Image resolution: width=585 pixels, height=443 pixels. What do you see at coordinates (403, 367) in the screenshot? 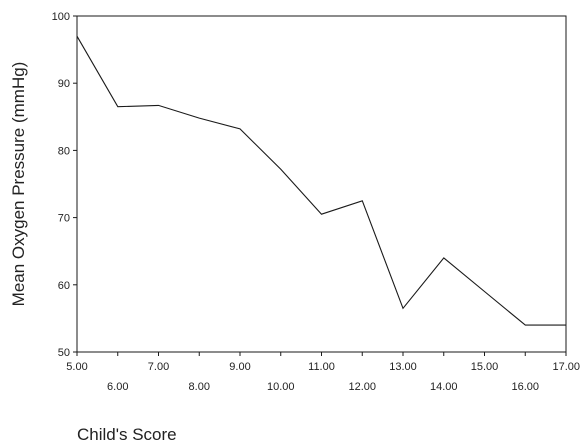
I see `x-tick-label: 13.00` at bounding box center [403, 367].